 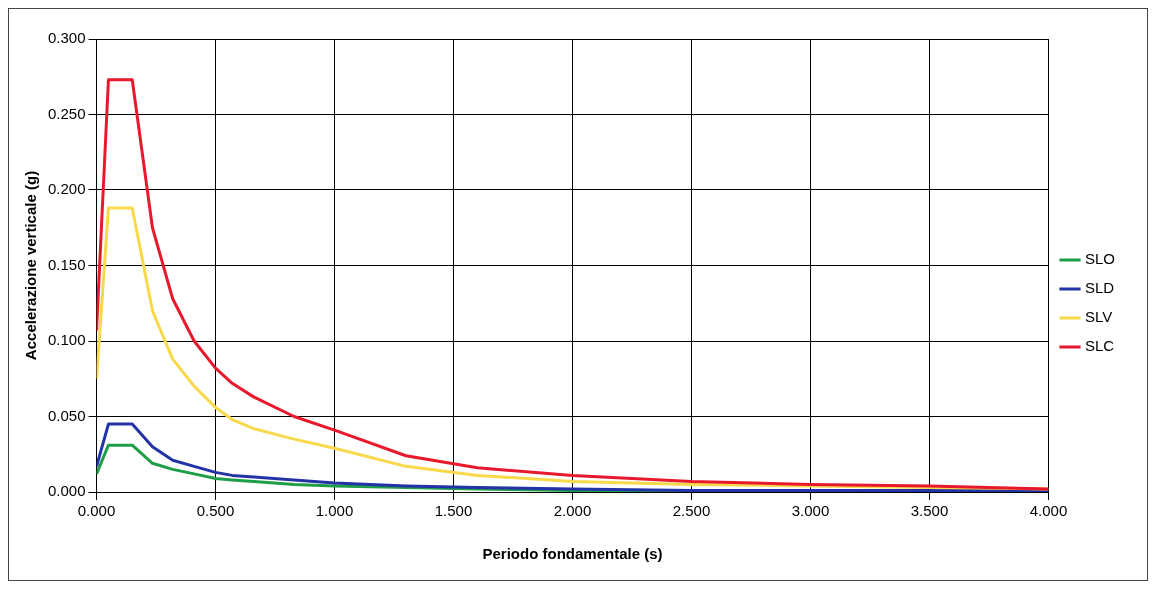 What do you see at coordinates (66, 38) in the screenshot?
I see `y-tick-label: 0.300` at bounding box center [66, 38].